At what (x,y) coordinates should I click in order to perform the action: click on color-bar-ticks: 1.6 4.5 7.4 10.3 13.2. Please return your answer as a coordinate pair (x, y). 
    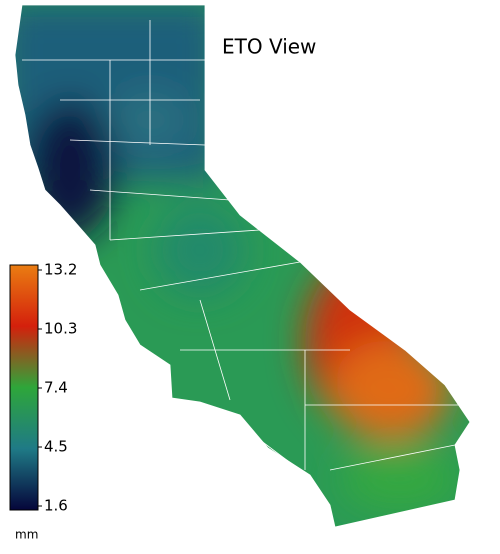
    Looking at the image, I should click on (57, 388).